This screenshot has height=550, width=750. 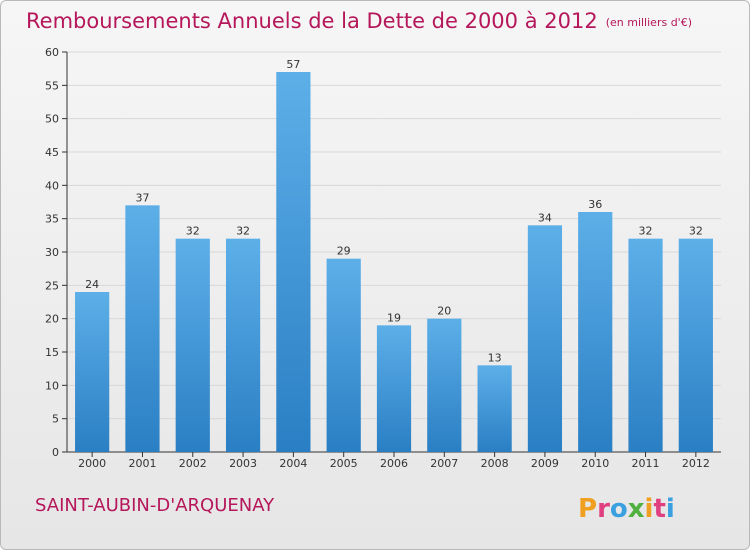 I want to click on data-label: 20, so click(x=444, y=311).